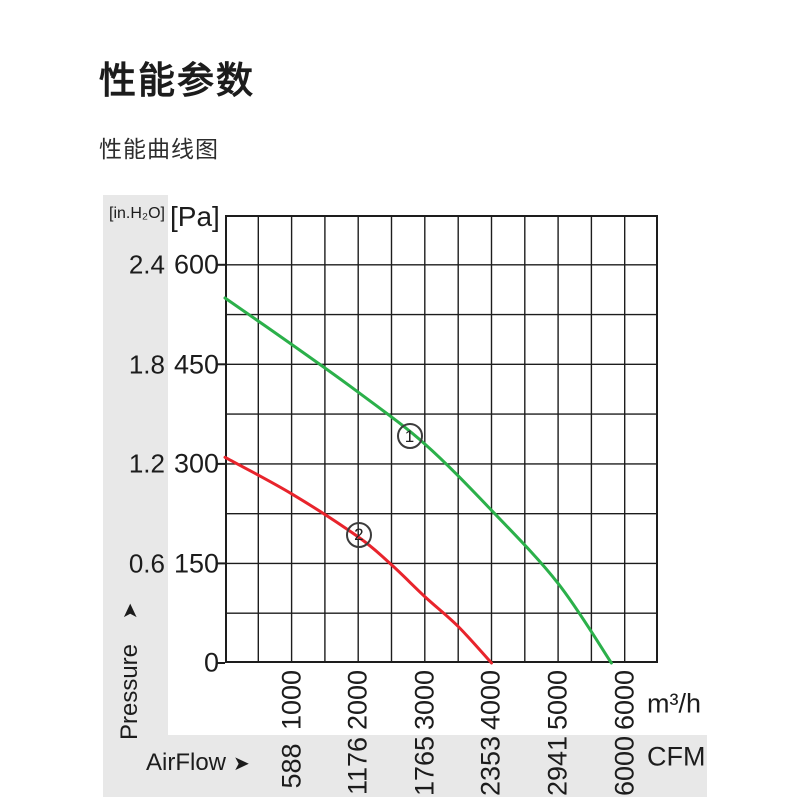  What do you see at coordinates (624, 766) in the screenshot?
I see `x-tick-cfm-6000: 6000` at bounding box center [624, 766].